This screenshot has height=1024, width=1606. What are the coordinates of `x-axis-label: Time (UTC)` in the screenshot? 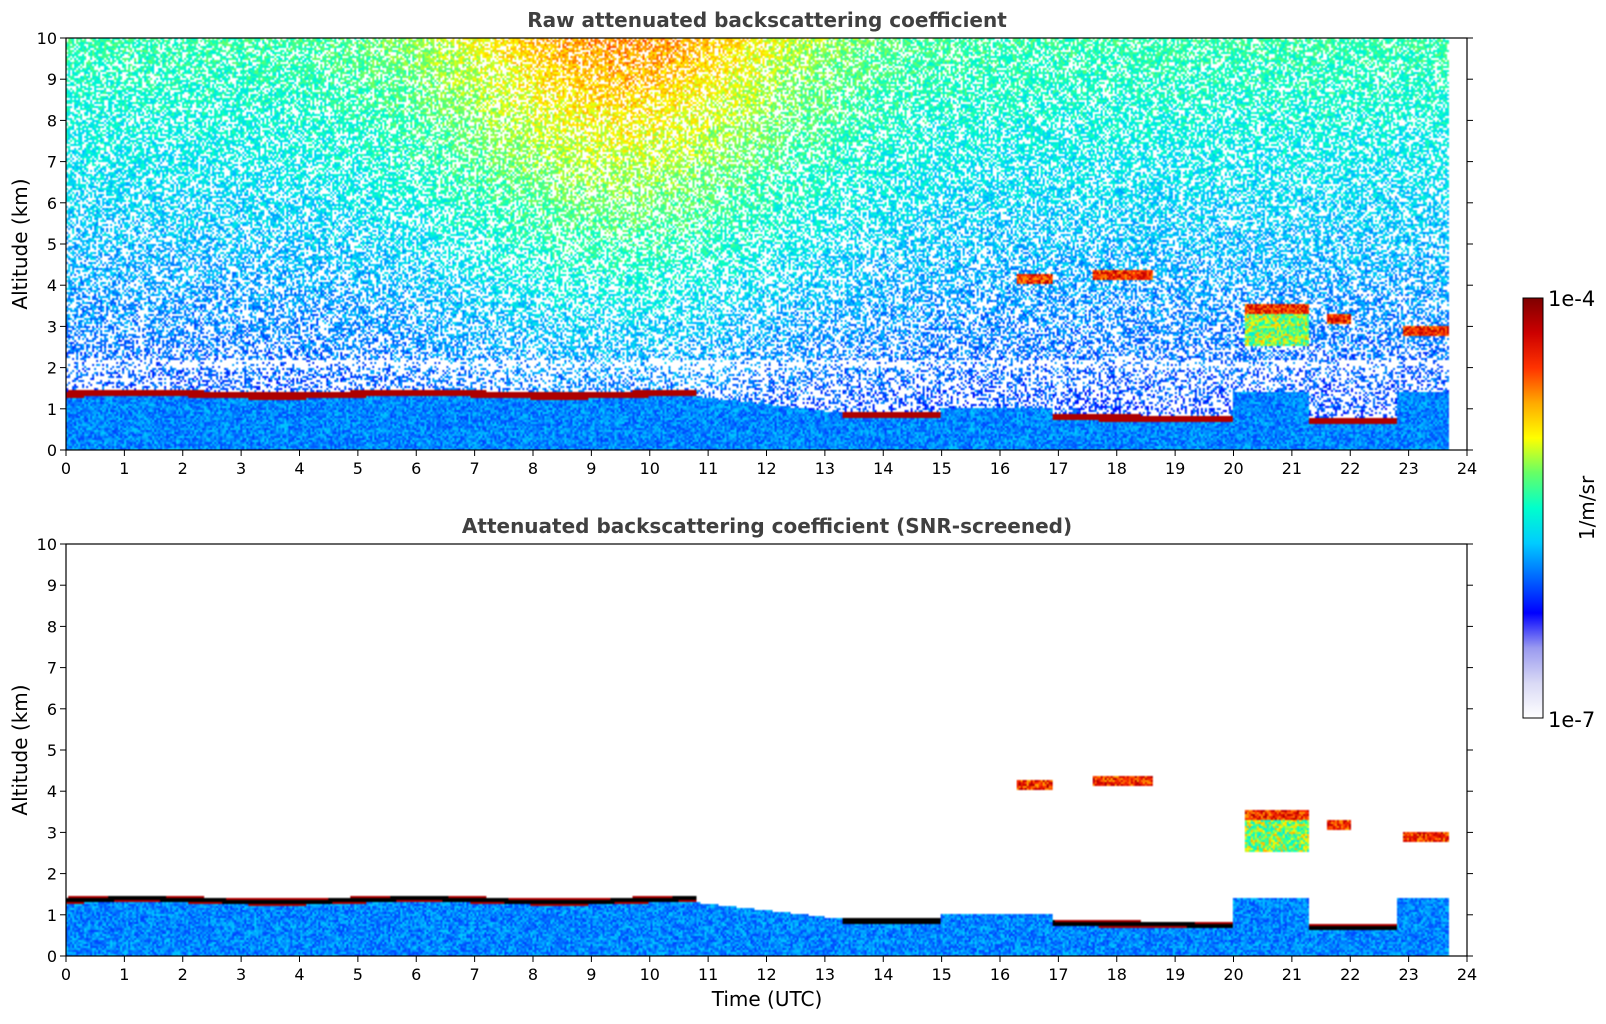 It's located at (767, 999).